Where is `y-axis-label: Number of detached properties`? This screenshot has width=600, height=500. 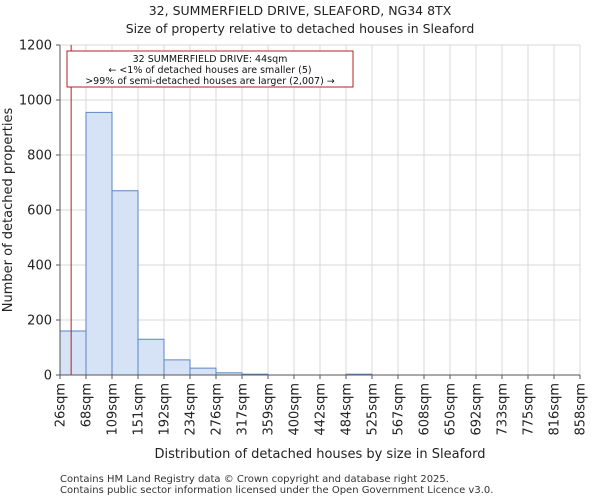 y-axis-label: Number of detached properties is located at coordinates (8, 210).